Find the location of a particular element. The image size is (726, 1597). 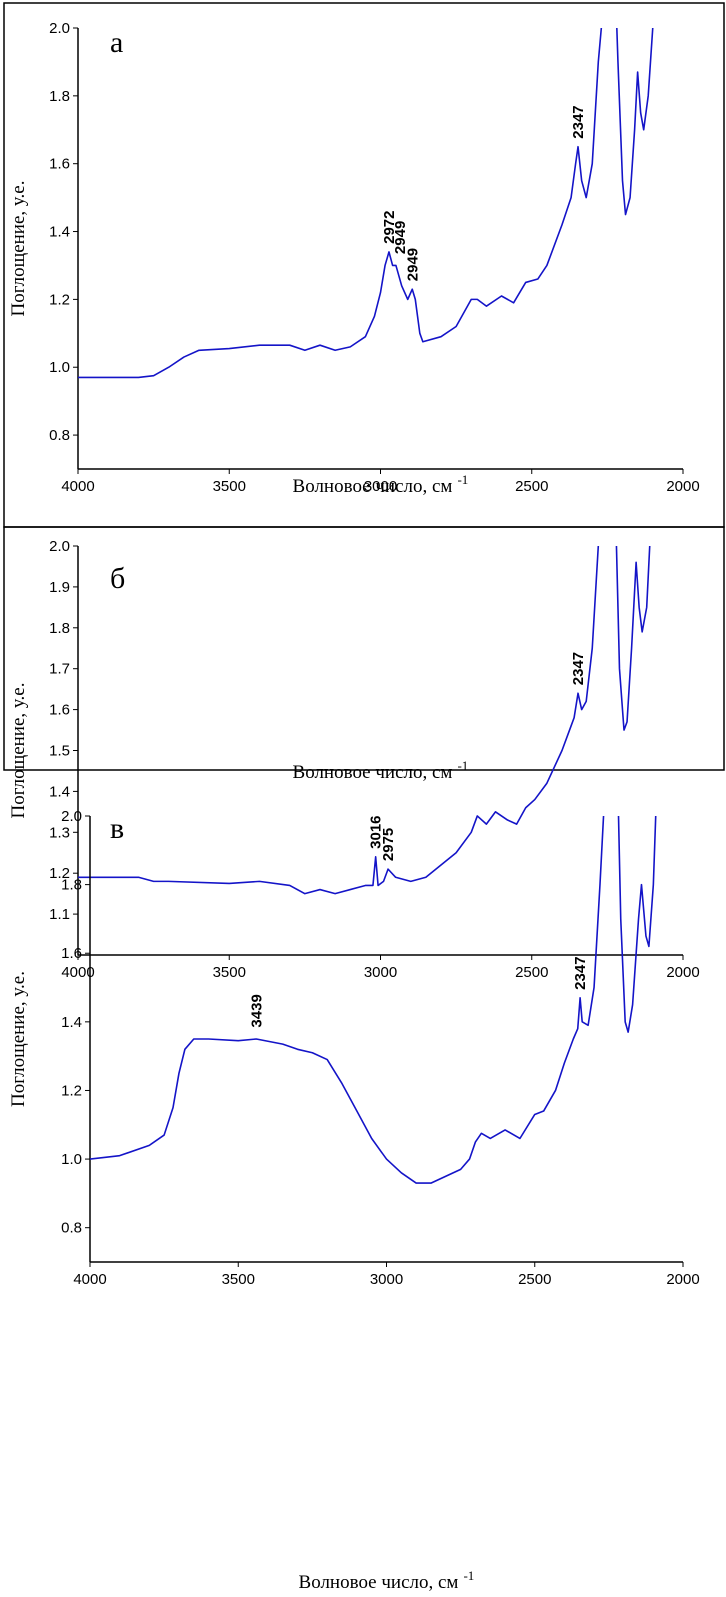

panel-label: в is located at coordinates (117, 828).